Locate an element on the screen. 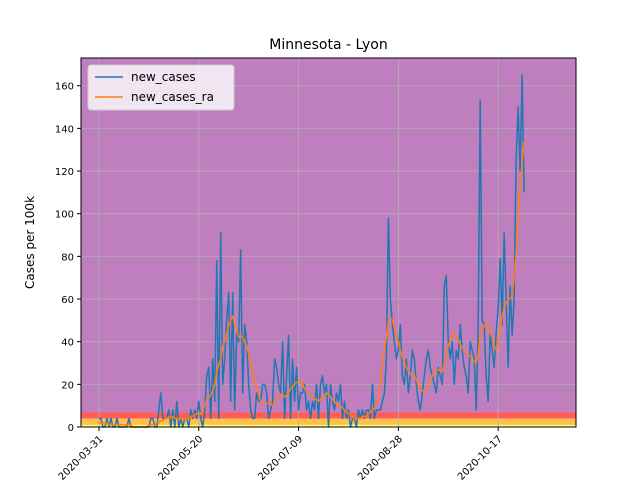 The height and width of the screenshot is (480, 640). y-axis-label: Cases per 100k is located at coordinates (30, 242).